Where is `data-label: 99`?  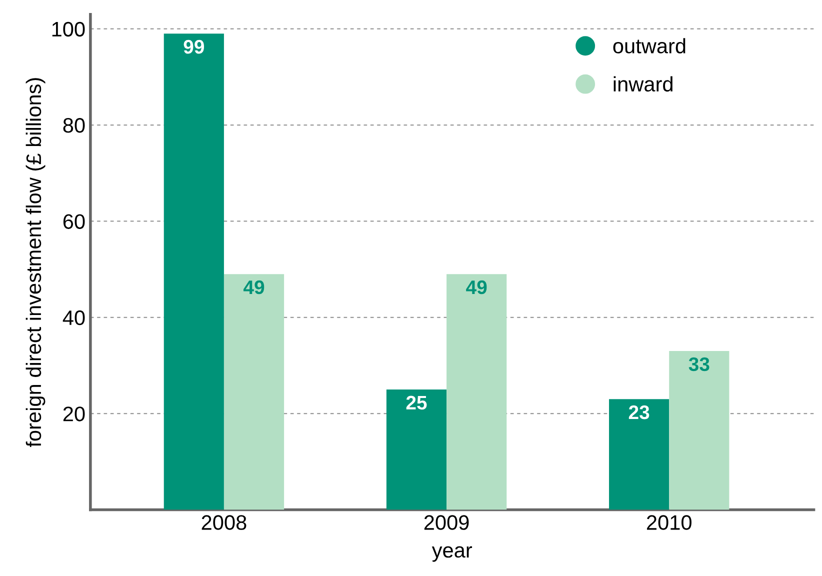
data-label: 99 is located at coordinates (194, 47).